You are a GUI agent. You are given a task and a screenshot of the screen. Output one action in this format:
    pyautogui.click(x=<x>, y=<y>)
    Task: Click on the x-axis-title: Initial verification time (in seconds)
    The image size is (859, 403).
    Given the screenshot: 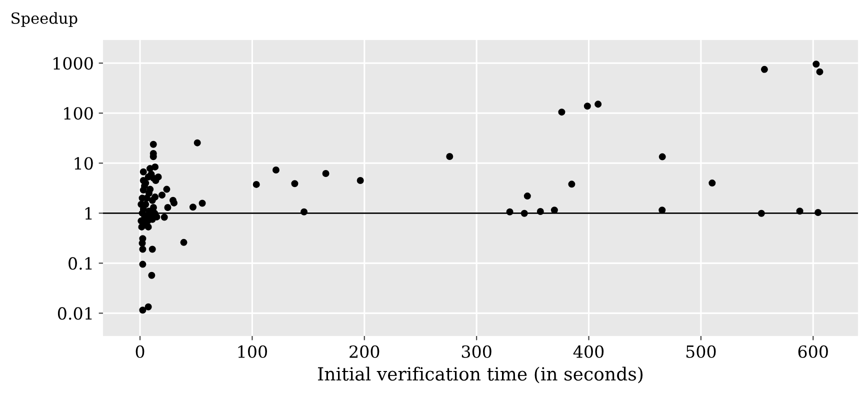 What is the action you would take?
    pyautogui.click(x=480, y=375)
    